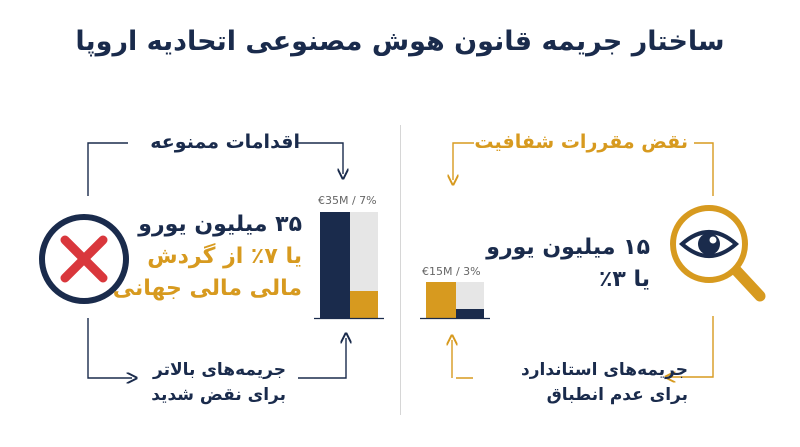 This screenshot has width=800, height=447. I want to click on right-top-right-line, so click(704, 169).